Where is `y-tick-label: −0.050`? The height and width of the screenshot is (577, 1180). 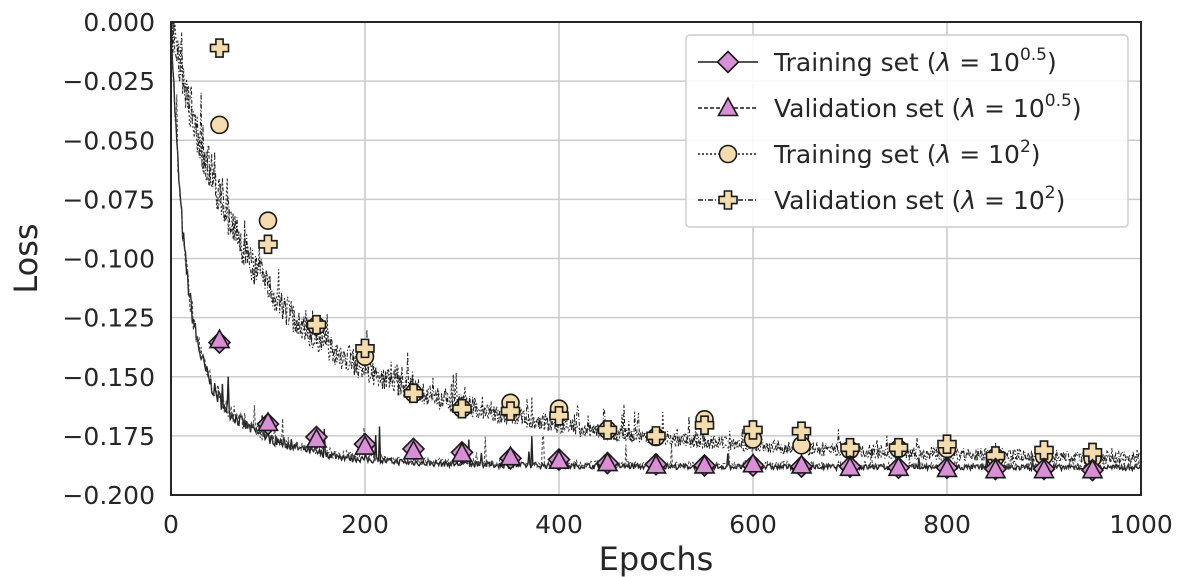
y-tick-label: −0.050 is located at coordinates (108, 140).